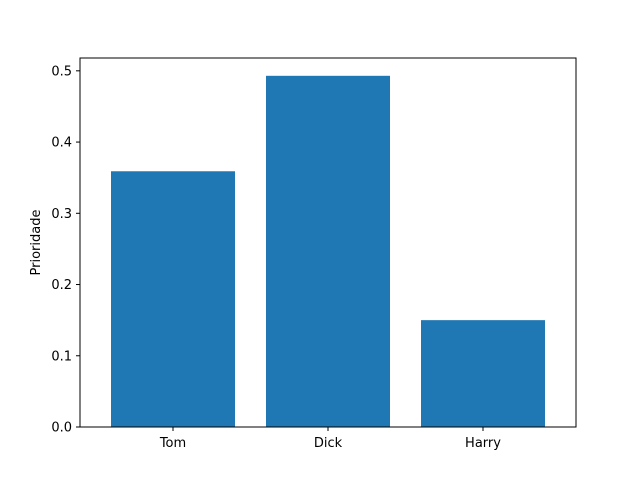  I want to click on bar-tom, so click(173, 299).